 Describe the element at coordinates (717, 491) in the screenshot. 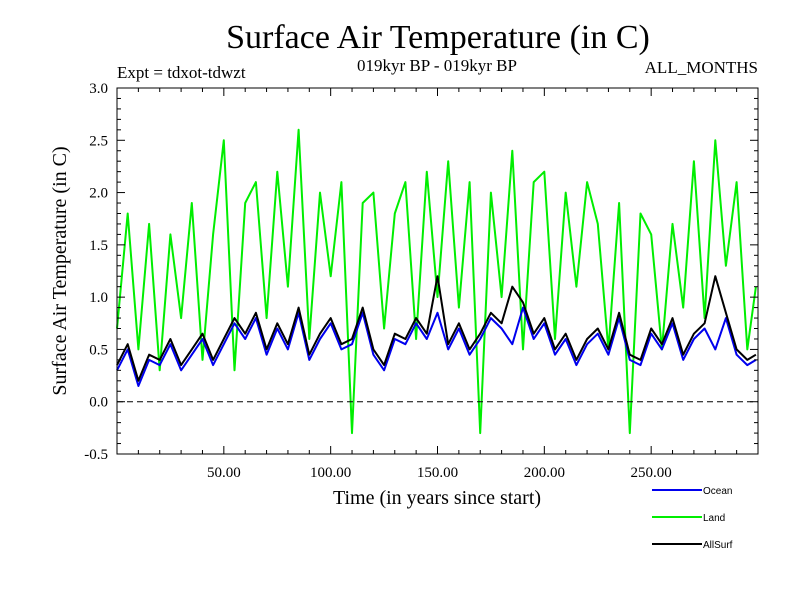

I see `legend-label-ocean: Ocean` at that location.